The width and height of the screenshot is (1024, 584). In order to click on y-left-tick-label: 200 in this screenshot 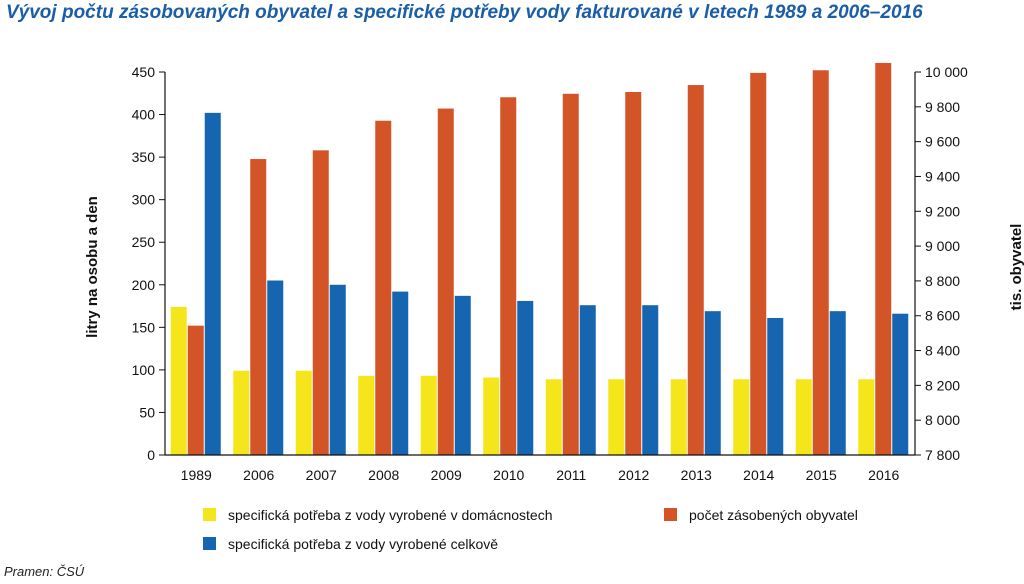, I will do `click(144, 285)`.